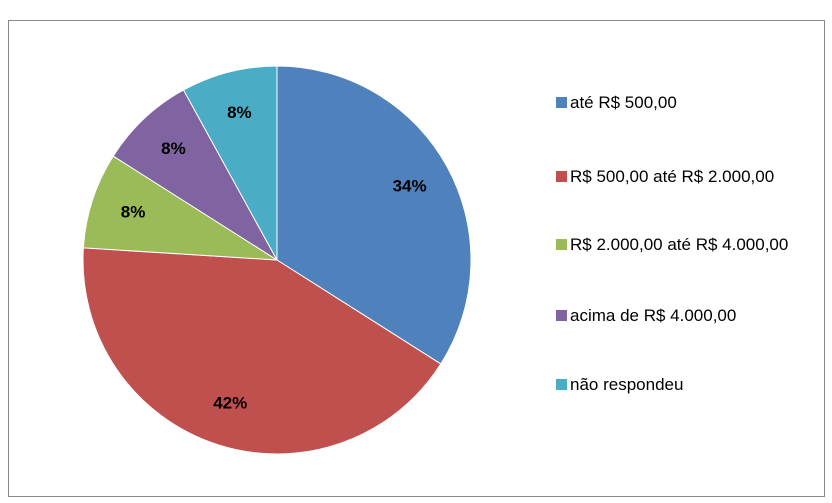 The width and height of the screenshot is (832, 503). Describe the element at coordinates (410, 186) in the screenshot. I see `data-label: 34%` at that location.